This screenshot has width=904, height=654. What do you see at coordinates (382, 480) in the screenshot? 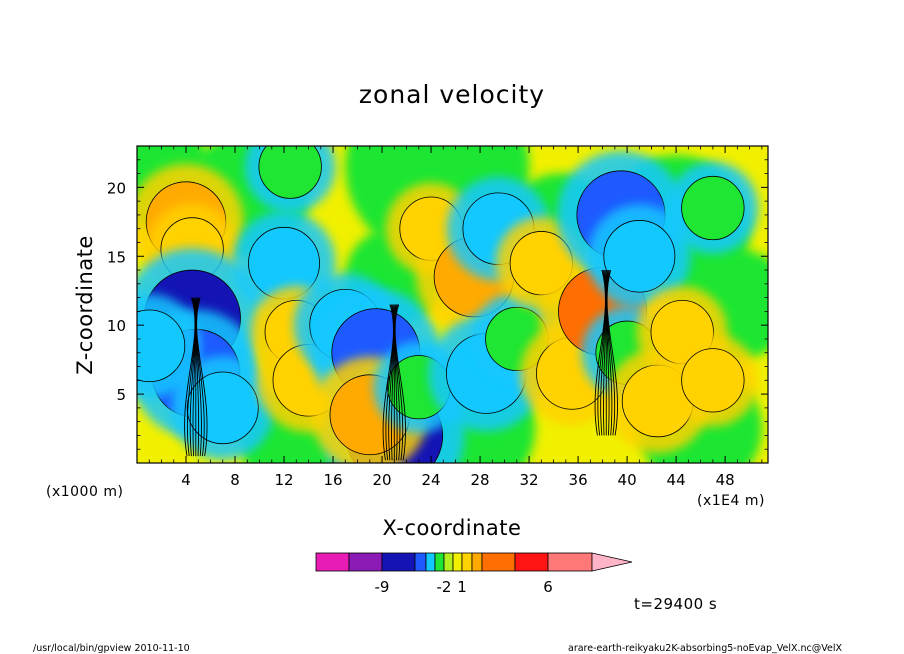
I see `x-tick-label: 20` at bounding box center [382, 480].